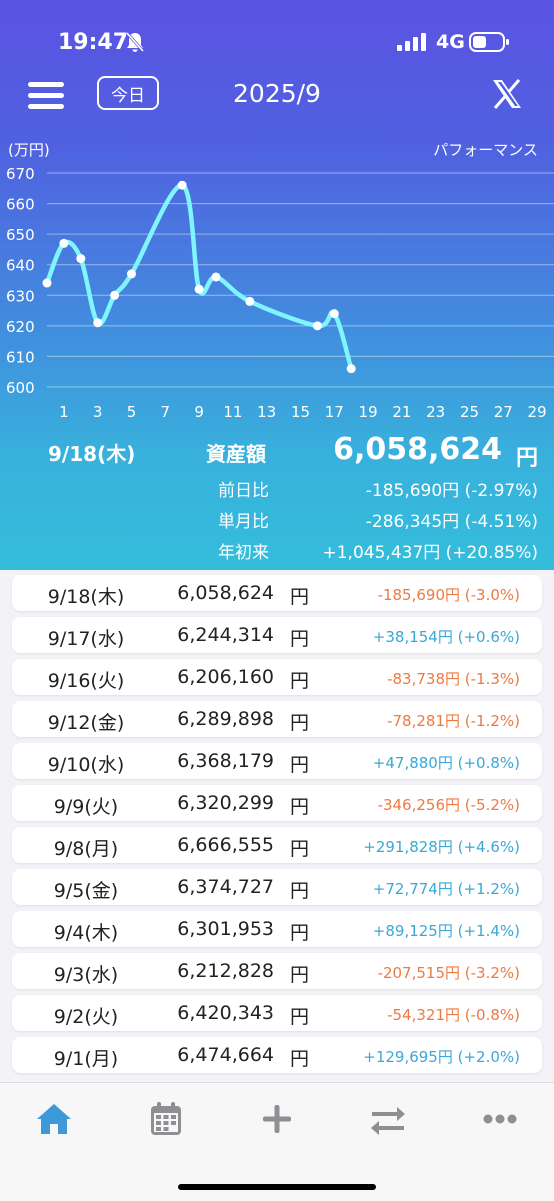 Image resolution: width=554 pixels, height=1201 pixels. I want to click on list-item: 9/2(火) 6,420,343 円 -54,321円 (-0.8%), so click(277, 1013).